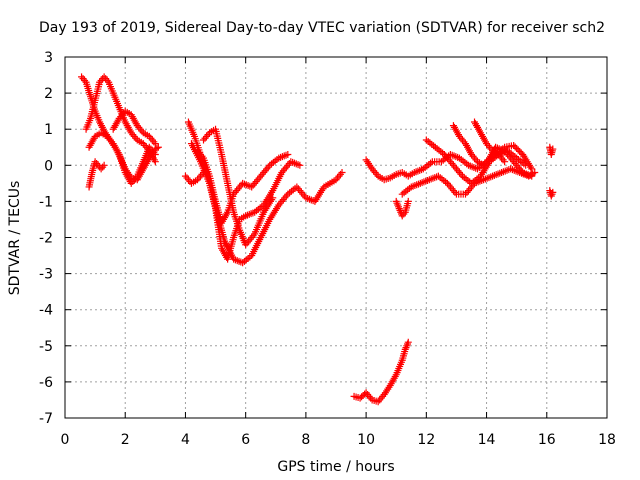 Image resolution: width=640 pixels, height=480 pixels. What do you see at coordinates (245, 440) in the screenshot?
I see `x-tick-label: 6` at bounding box center [245, 440].